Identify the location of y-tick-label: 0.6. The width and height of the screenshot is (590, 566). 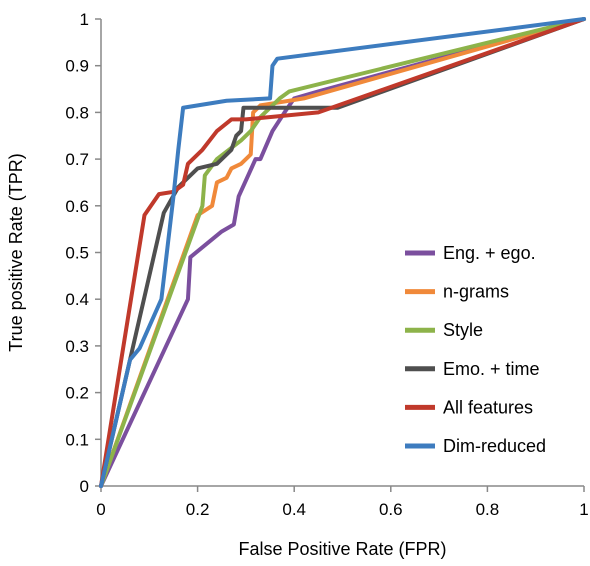
(77, 206).